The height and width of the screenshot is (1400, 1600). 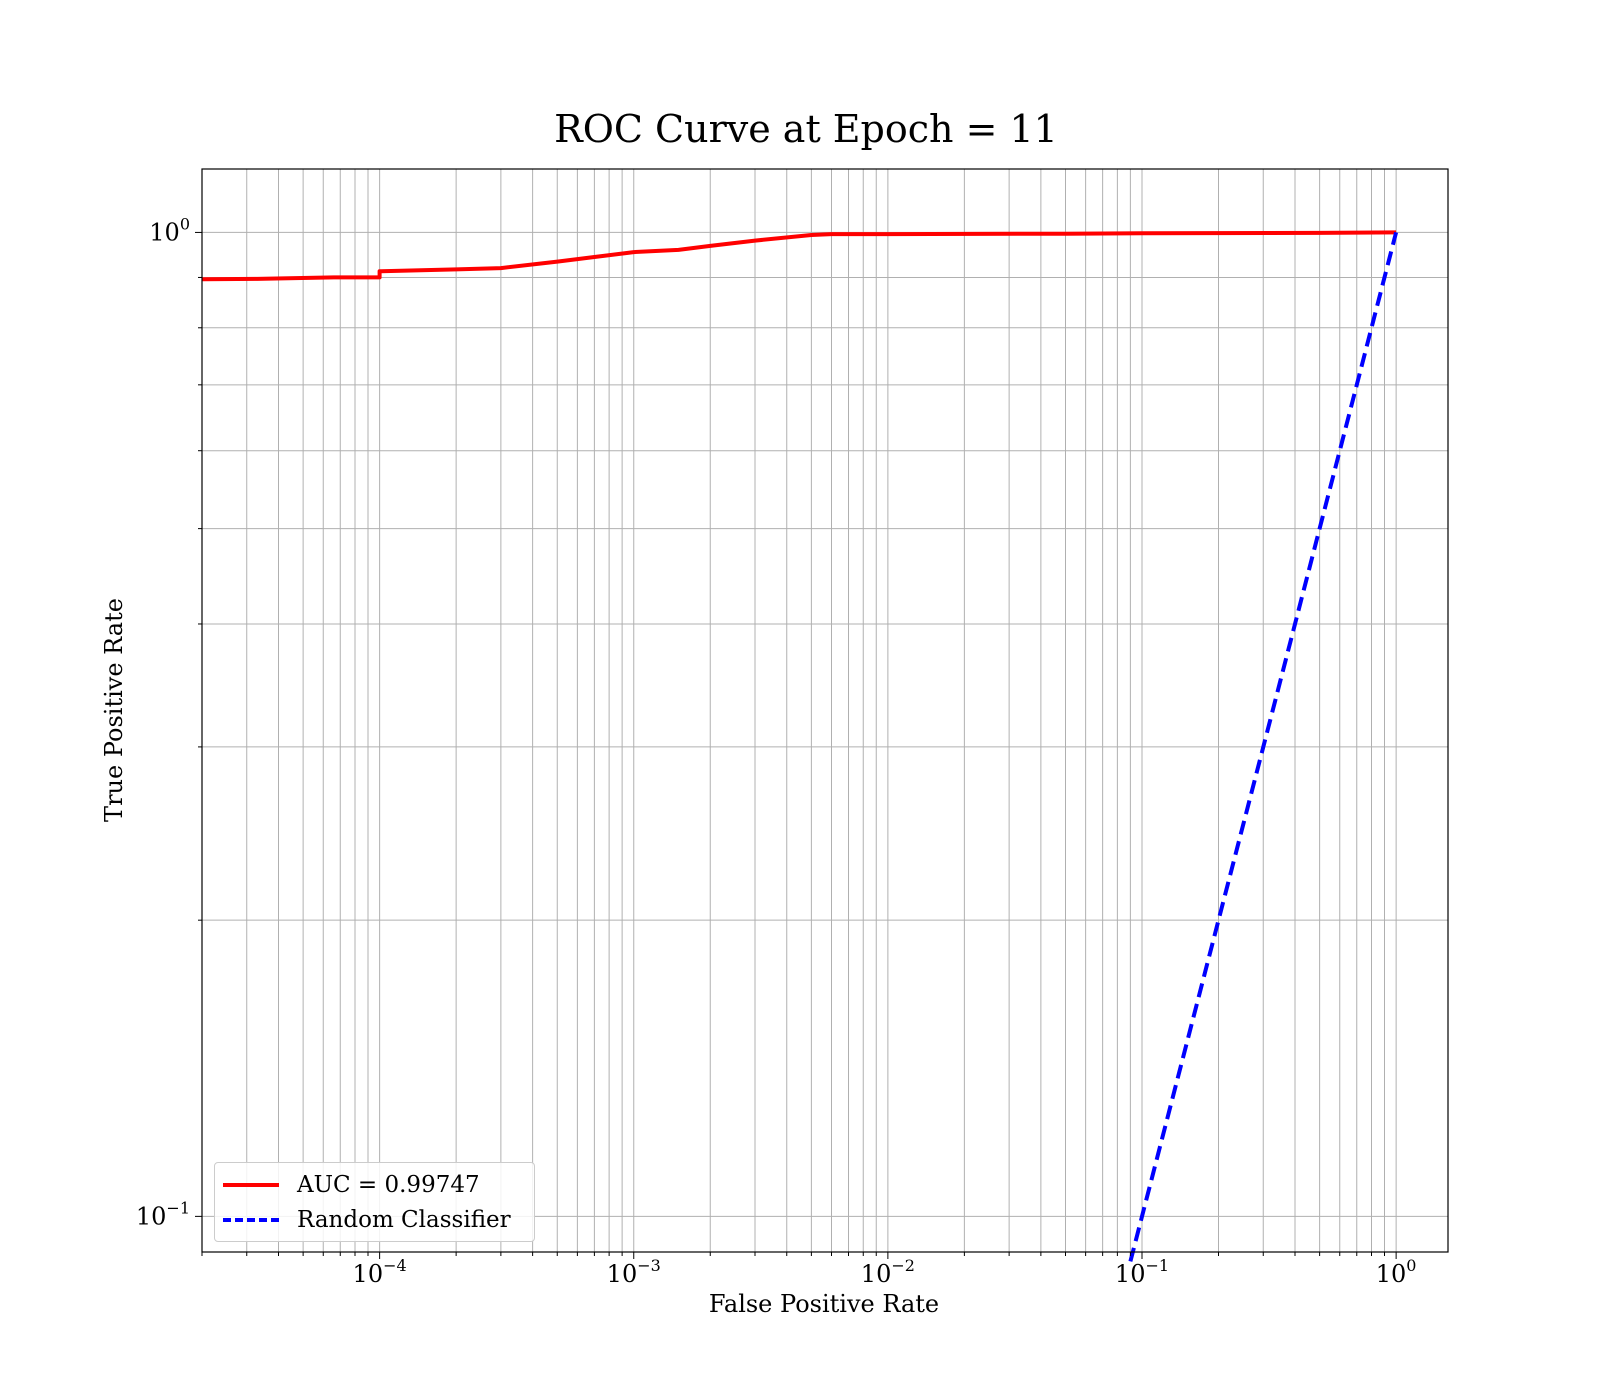 What do you see at coordinates (634, 1272) in the screenshot?
I see `x-tick-label: 10⁻³` at bounding box center [634, 1272].